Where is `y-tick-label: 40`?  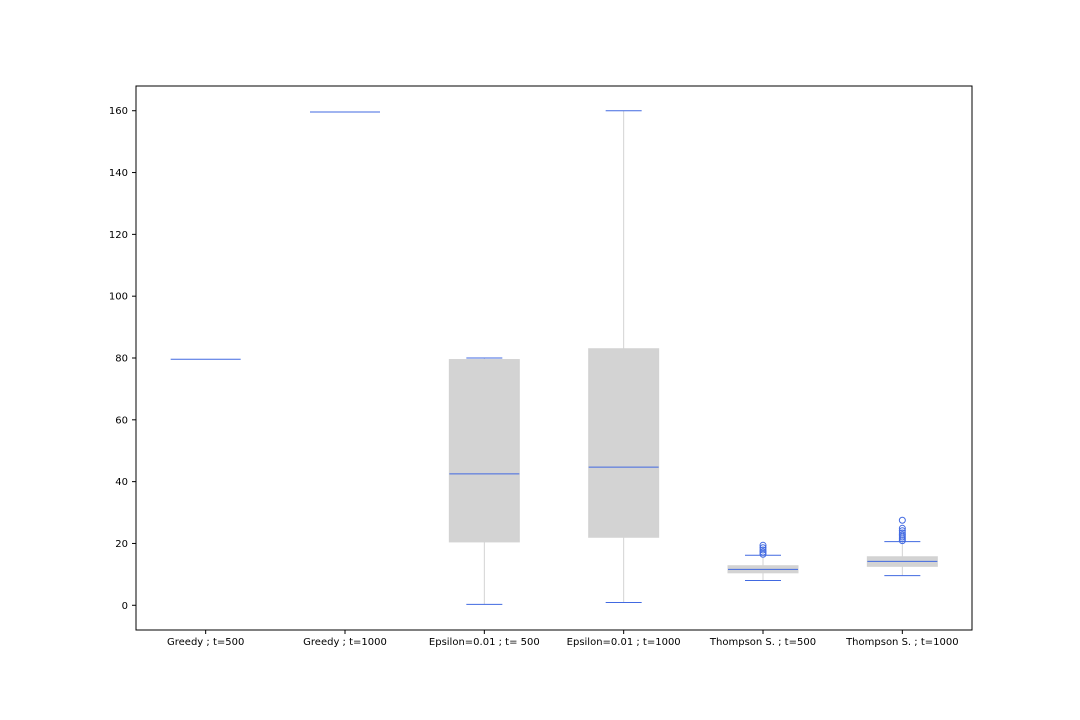
y-tick-label: 40 is located at coordinates (121, 482).